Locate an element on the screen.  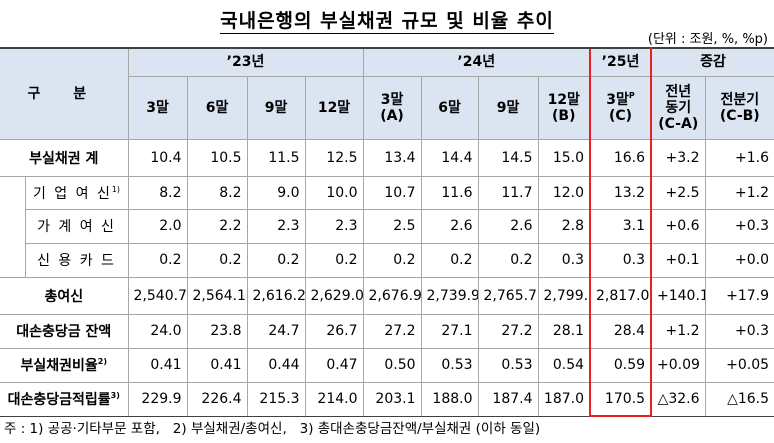
value-cell: +0.6 is located at coordinates (678, 226).